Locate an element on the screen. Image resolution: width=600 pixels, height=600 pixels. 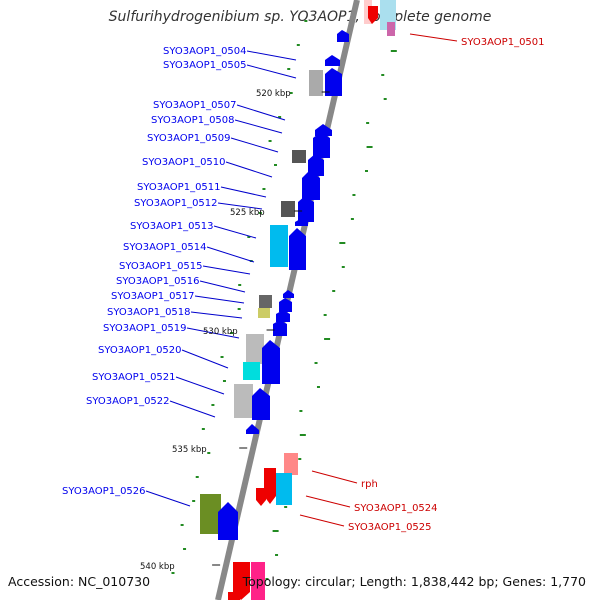
reverse-gene-label: SYO3AOP1_0520 is located at coordinates (140, 350).